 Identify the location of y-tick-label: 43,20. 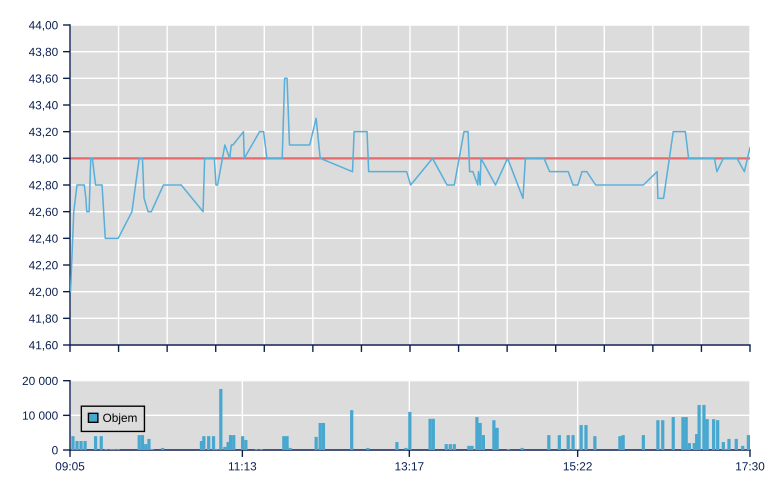
(43, 133).